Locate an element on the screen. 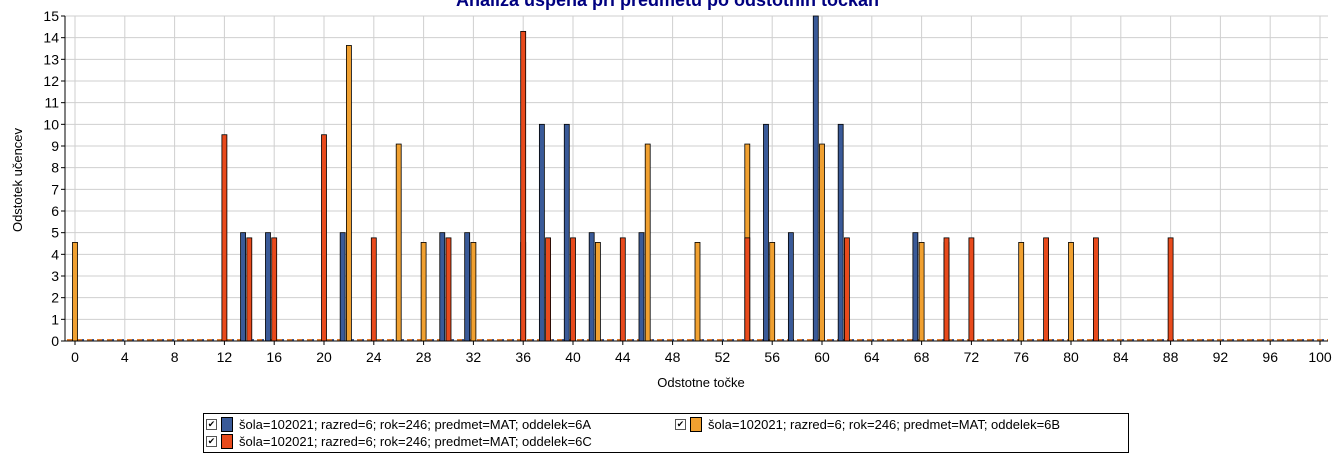 Image resolution: width=1335 pixels, height=453 pixels. x-tick-label: 0 is located at coordinates (75, 357).